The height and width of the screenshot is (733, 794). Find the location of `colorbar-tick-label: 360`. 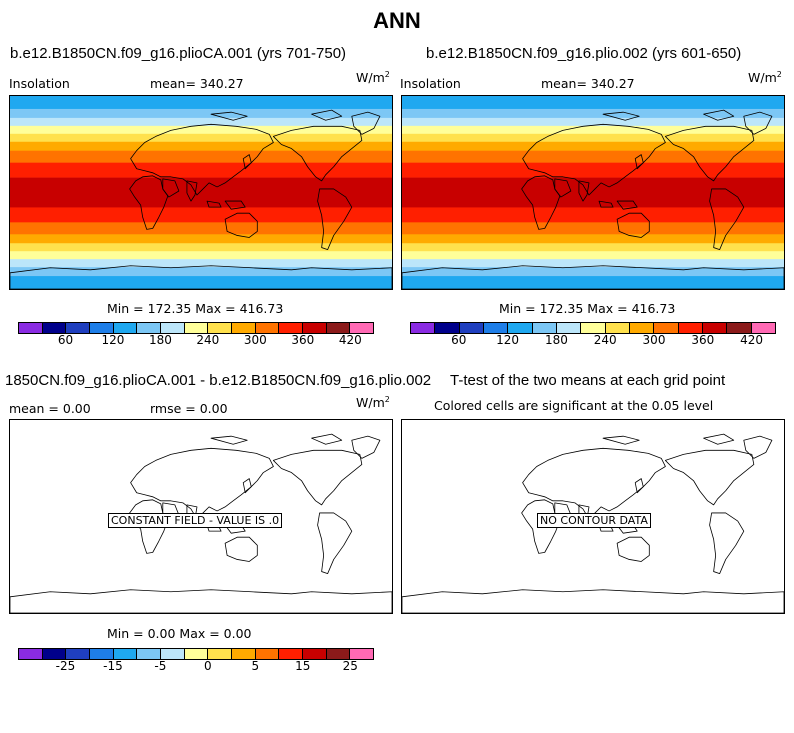

colorbar-tick-label: 360 is located at coordinates (703, 340).